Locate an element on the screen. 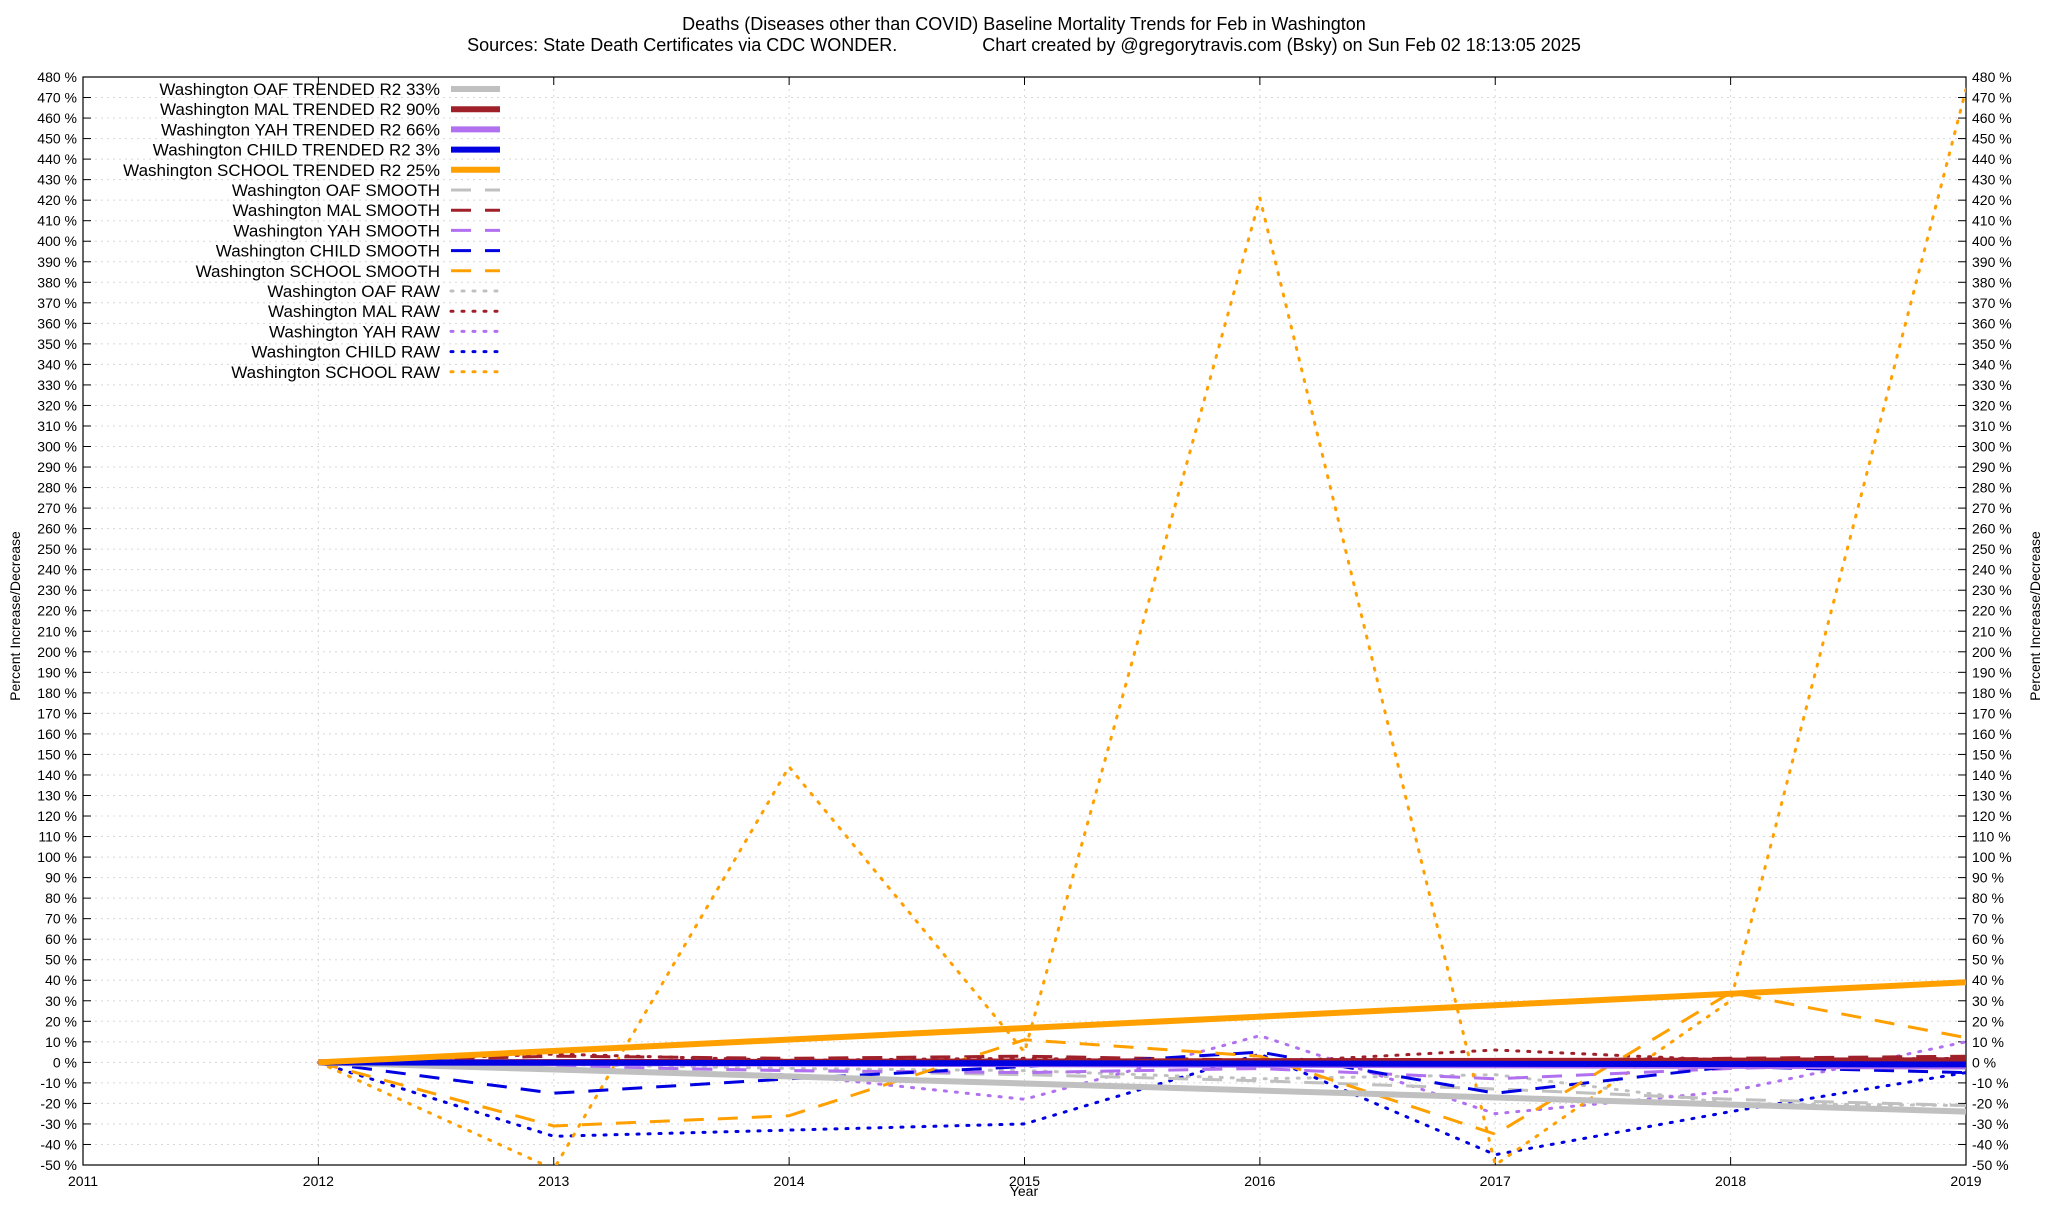 The image size is (2048, 1205). y2-tick-label: 260 % is located at coordinates (1992, 529).